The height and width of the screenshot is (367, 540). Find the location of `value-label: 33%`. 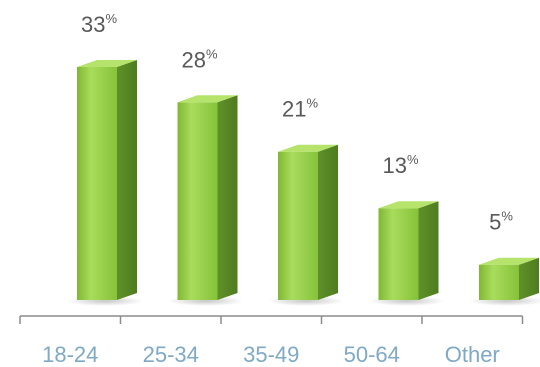

value-label: 33% is located at coordinates (99, 24).